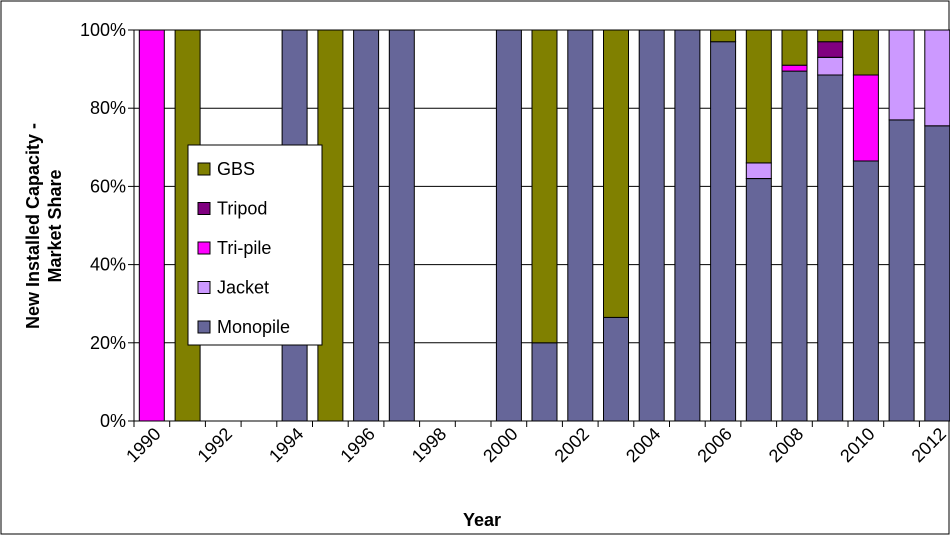  What do you see at coordinates (108, 108) in the screenshot?
I see `y-tick-label: 80%` at bounding box center [108, 108].